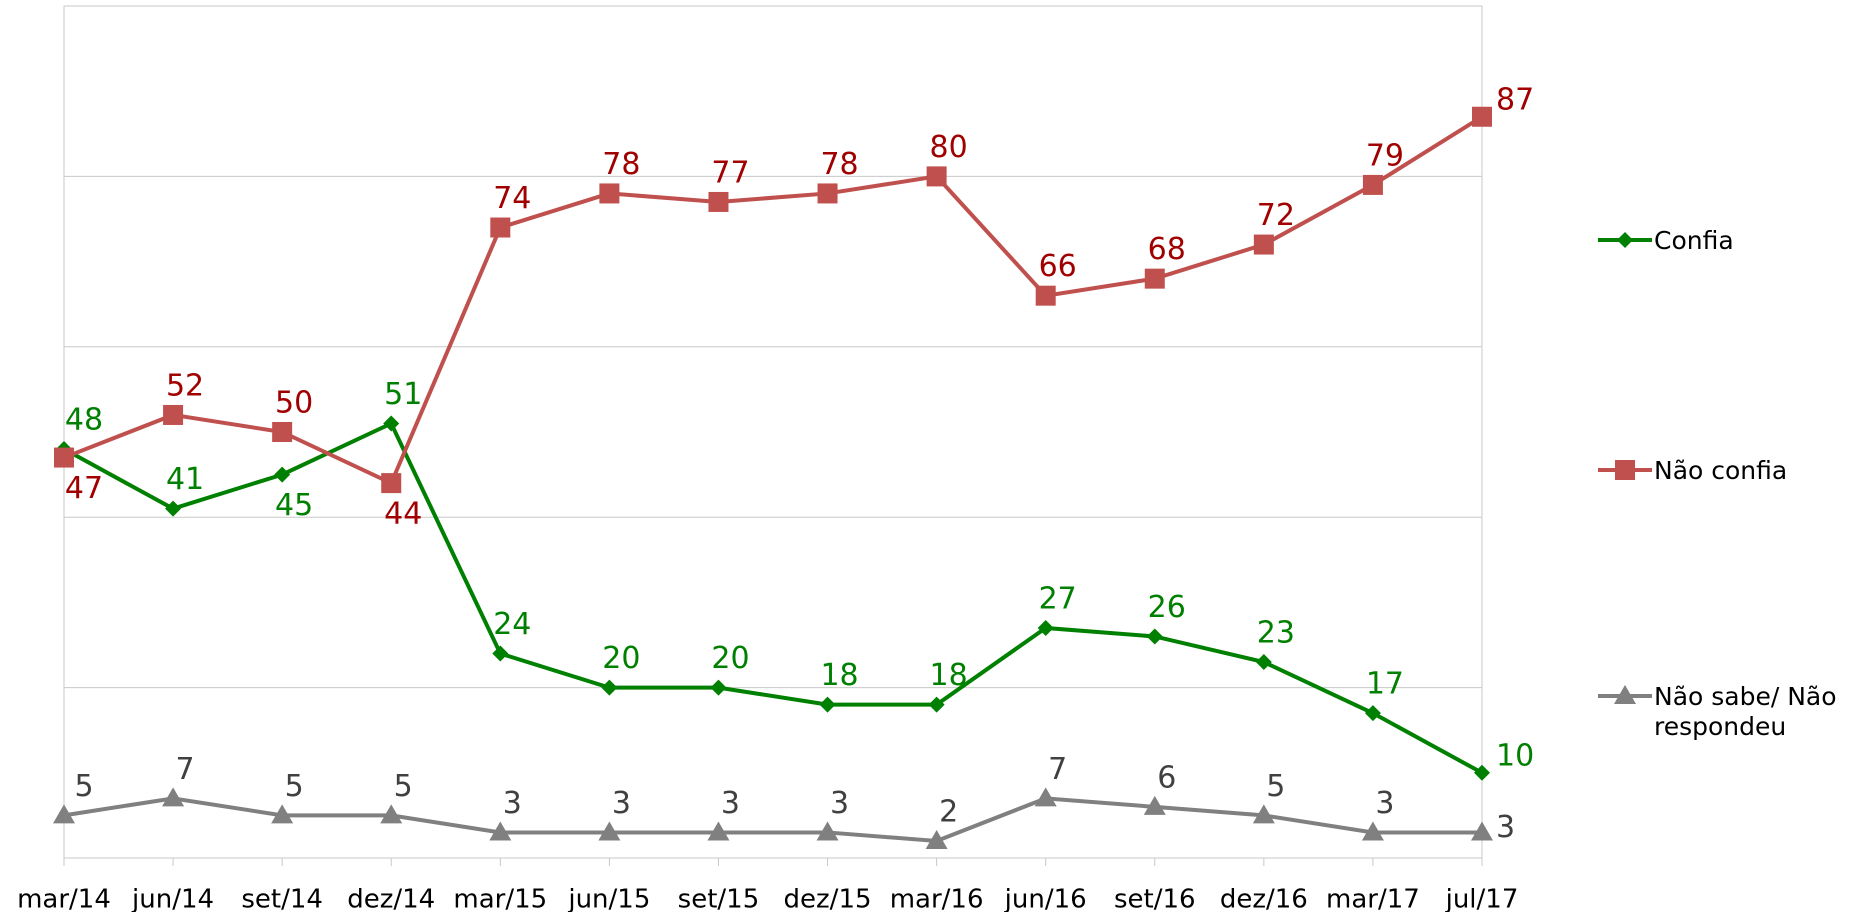 This screenshot has width=1863, height=916. I want to click on legend-item: Confia, so click(1725, 241).